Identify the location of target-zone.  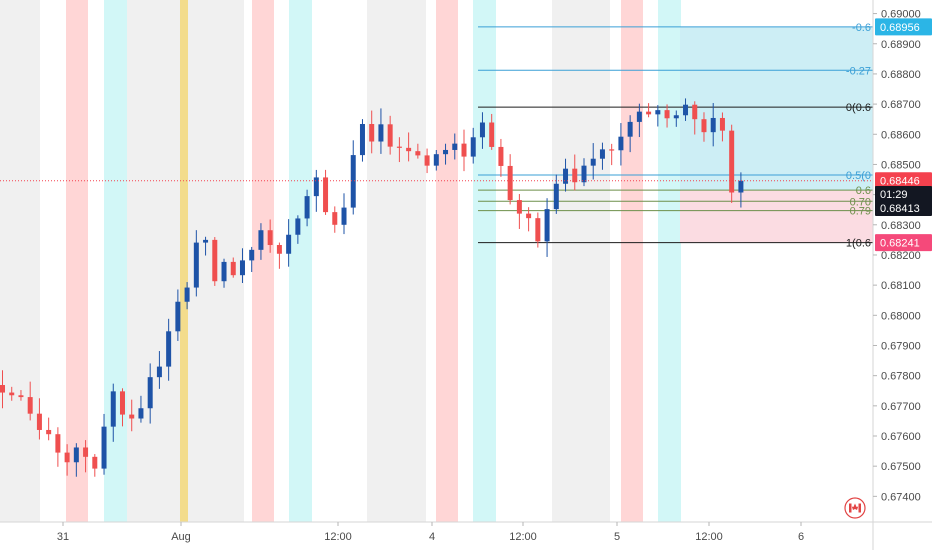
(776, 108).